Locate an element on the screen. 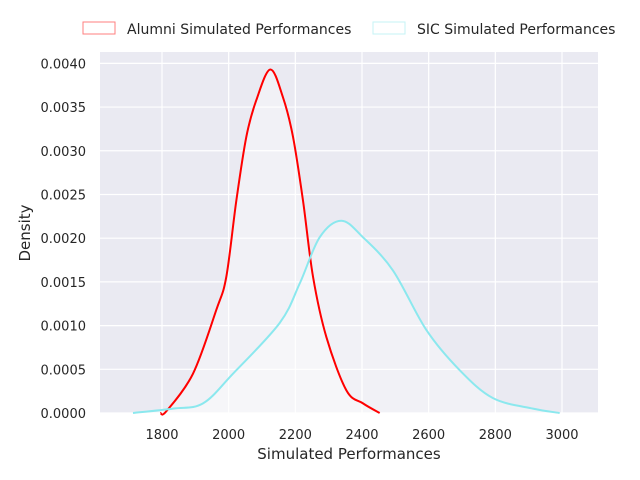 The width and height of the screenshot is (640, 480). x-tick-label: 2200 is located at coordinates (295, 435).